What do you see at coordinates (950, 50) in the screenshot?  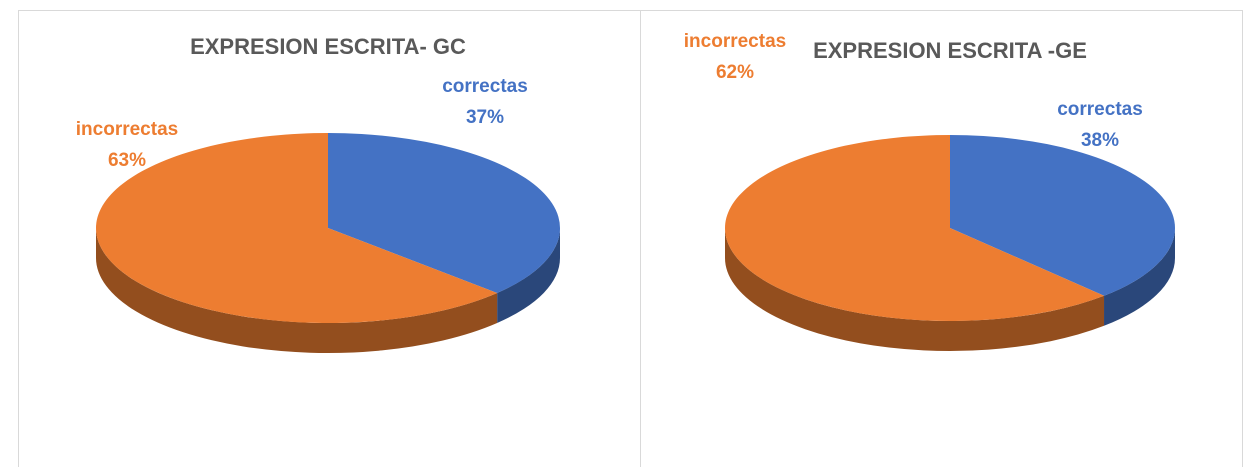 I see `chart-title: EXPRESION ESCRITA -GE` at bounding box center [950, 50].